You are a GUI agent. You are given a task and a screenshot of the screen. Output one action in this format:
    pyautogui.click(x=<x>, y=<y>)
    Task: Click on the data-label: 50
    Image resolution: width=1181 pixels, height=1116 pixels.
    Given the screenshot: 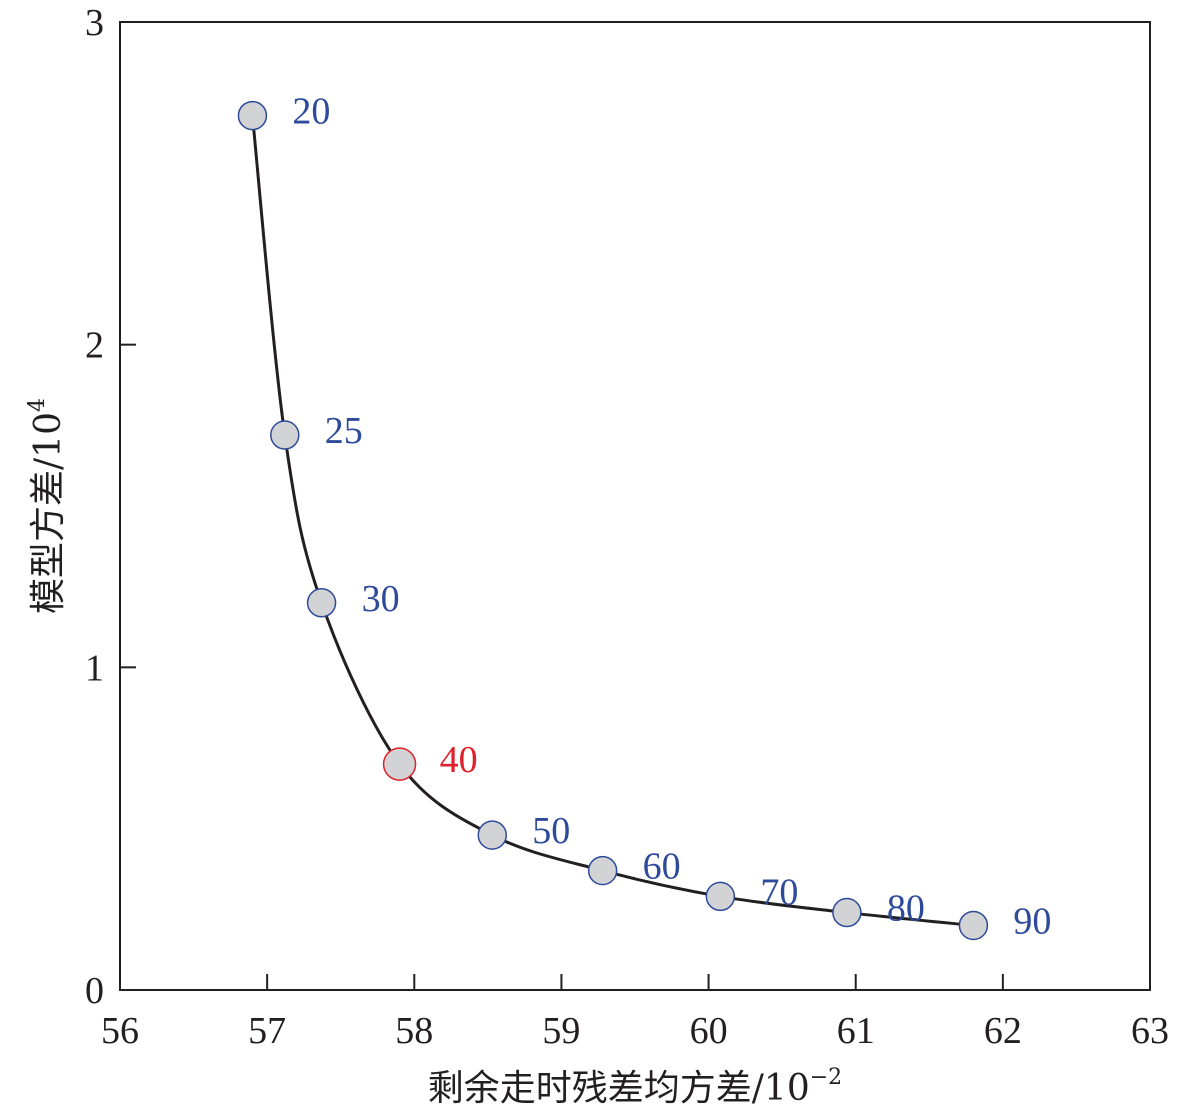 What is the action you would take?
    pyautogui.click(x=551, y=831)
    